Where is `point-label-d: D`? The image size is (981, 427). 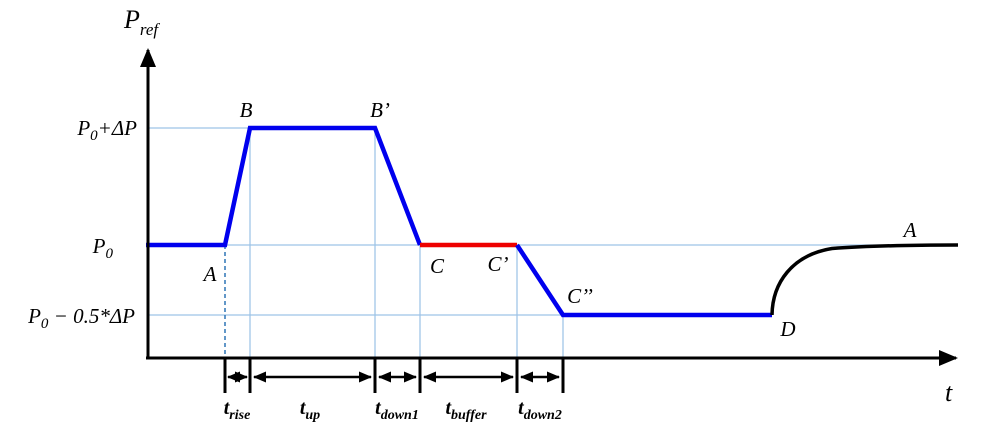 point-label-d: D is located at coordinates (787, 329).